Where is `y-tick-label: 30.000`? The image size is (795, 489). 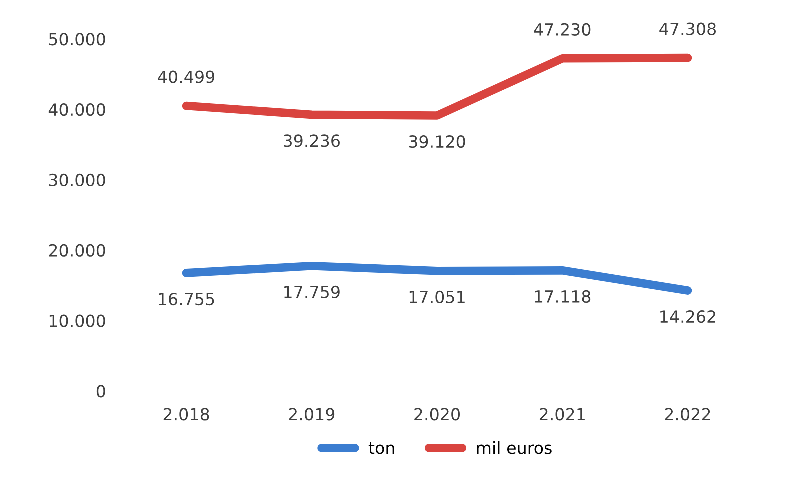 y-tick-label: 30.000 is located at coordinates (77, 180).